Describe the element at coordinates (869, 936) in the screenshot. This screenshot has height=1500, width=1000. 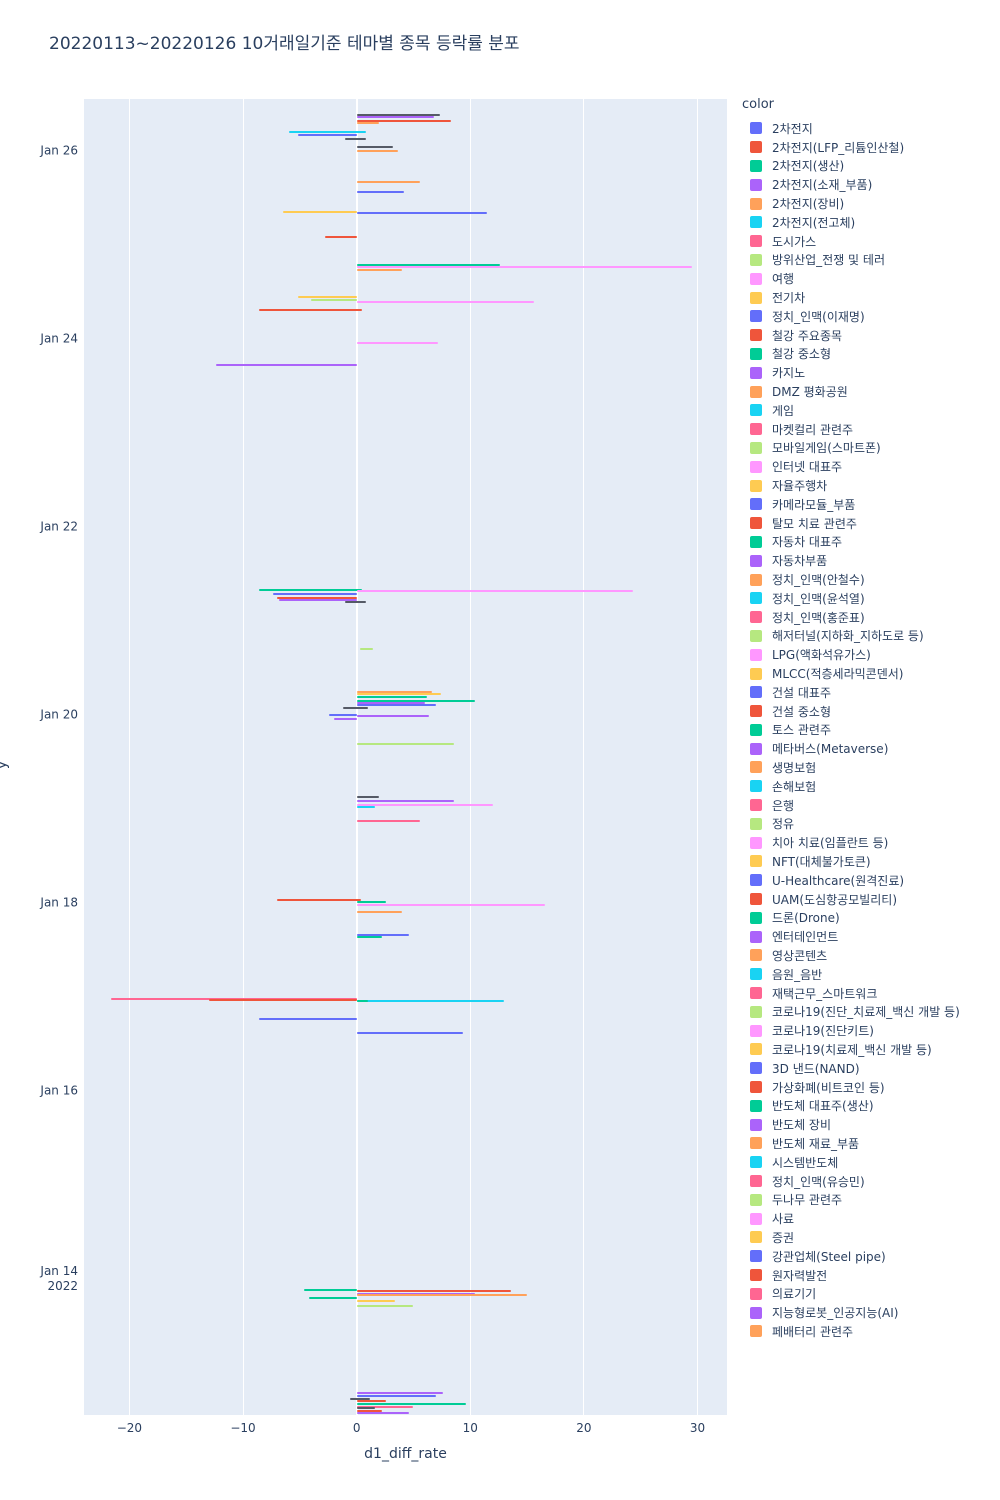
I see `legend-item: 엔터테인먼트` at that location.